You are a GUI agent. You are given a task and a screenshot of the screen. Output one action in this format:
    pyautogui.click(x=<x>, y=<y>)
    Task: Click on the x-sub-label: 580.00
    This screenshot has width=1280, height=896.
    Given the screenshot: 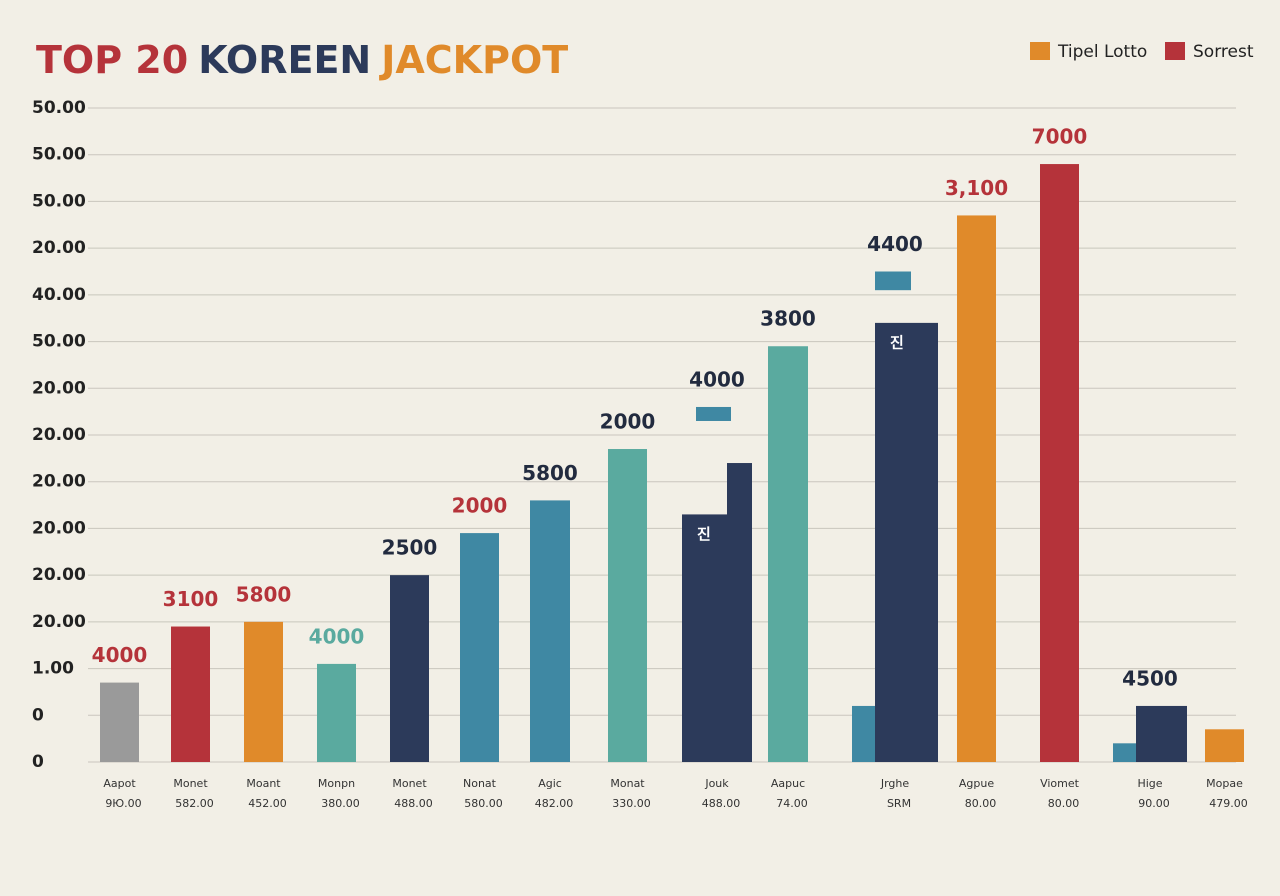 What is the action you would take?
    pyautogui.click(x=483, y=803)
    